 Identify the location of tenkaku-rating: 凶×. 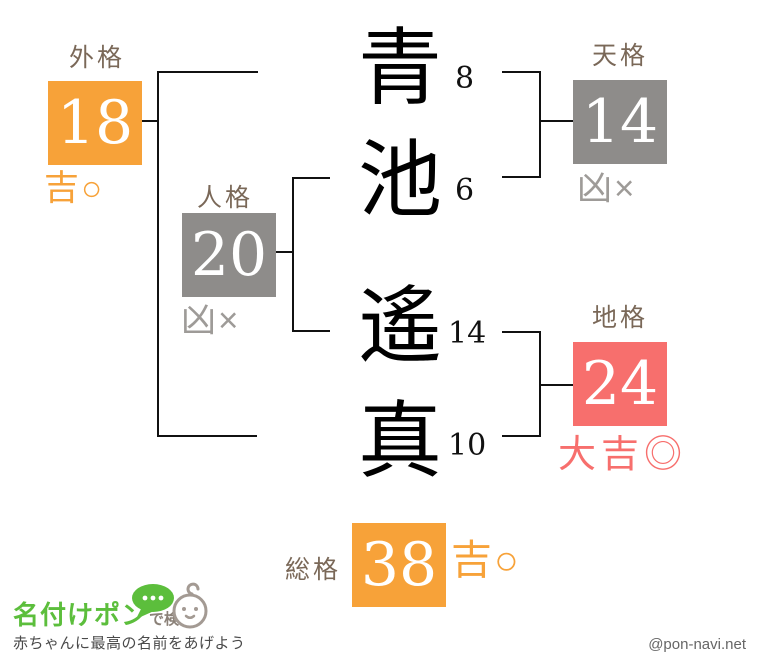
(607, 188).